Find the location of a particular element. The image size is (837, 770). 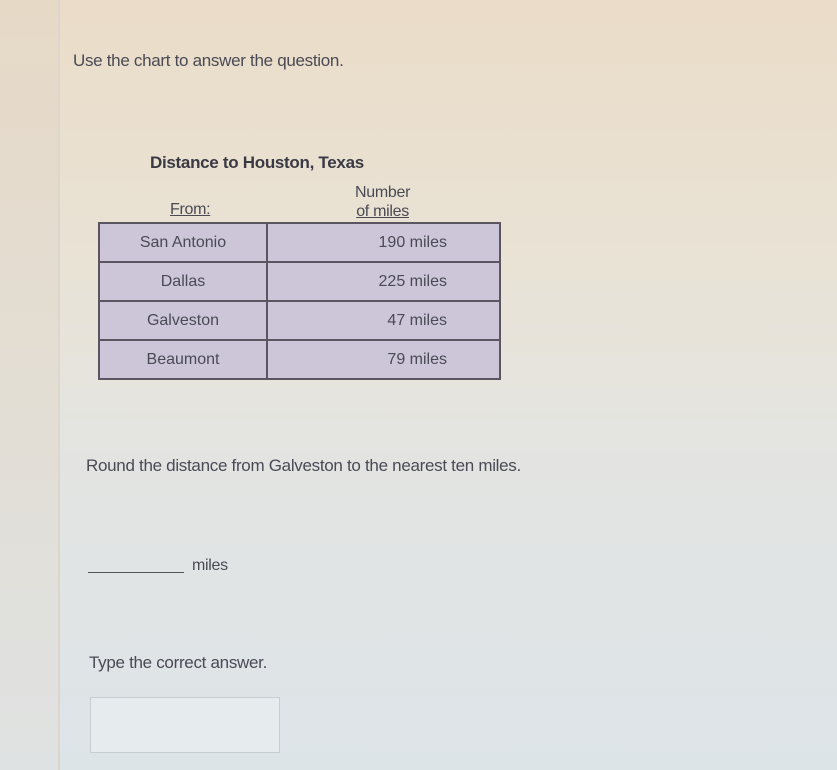

table-row: Galveston 47 miles is located at coordinates (300, 320).